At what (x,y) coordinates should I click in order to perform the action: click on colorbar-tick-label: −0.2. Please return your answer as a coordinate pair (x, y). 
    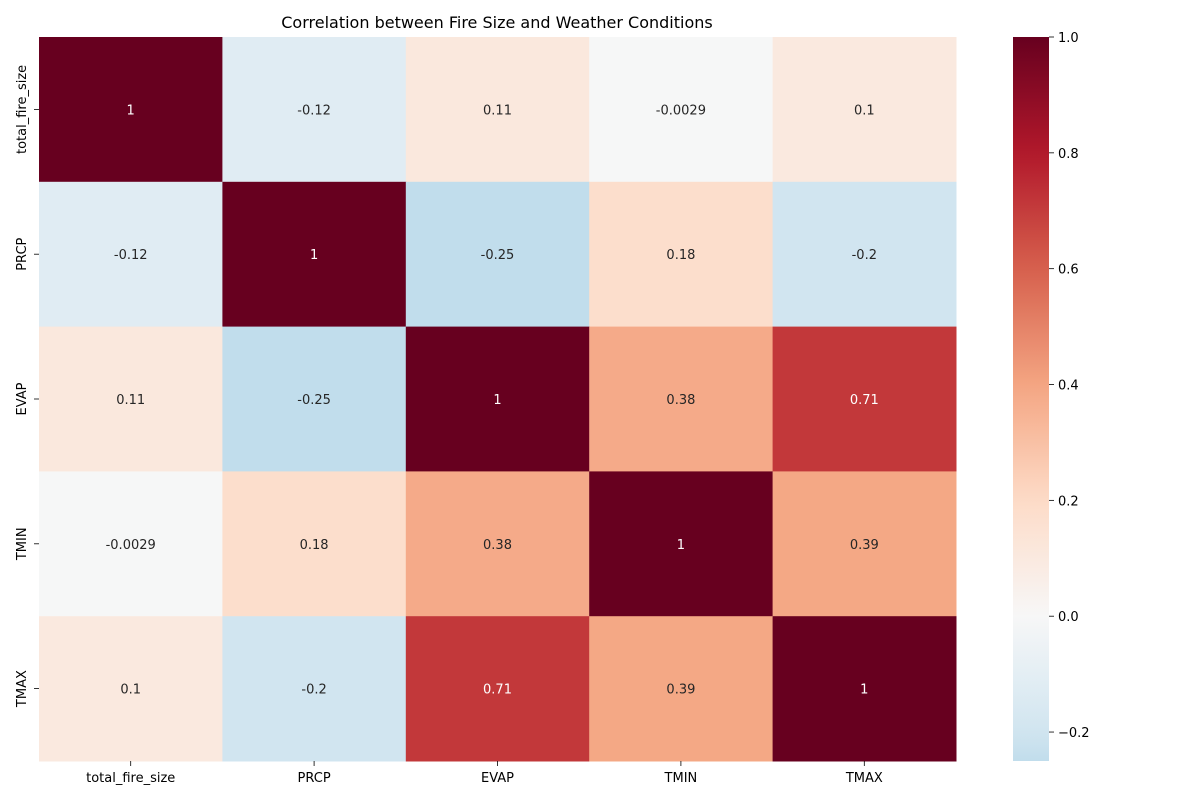
    Looking at the image, I should click on (1074, 733).